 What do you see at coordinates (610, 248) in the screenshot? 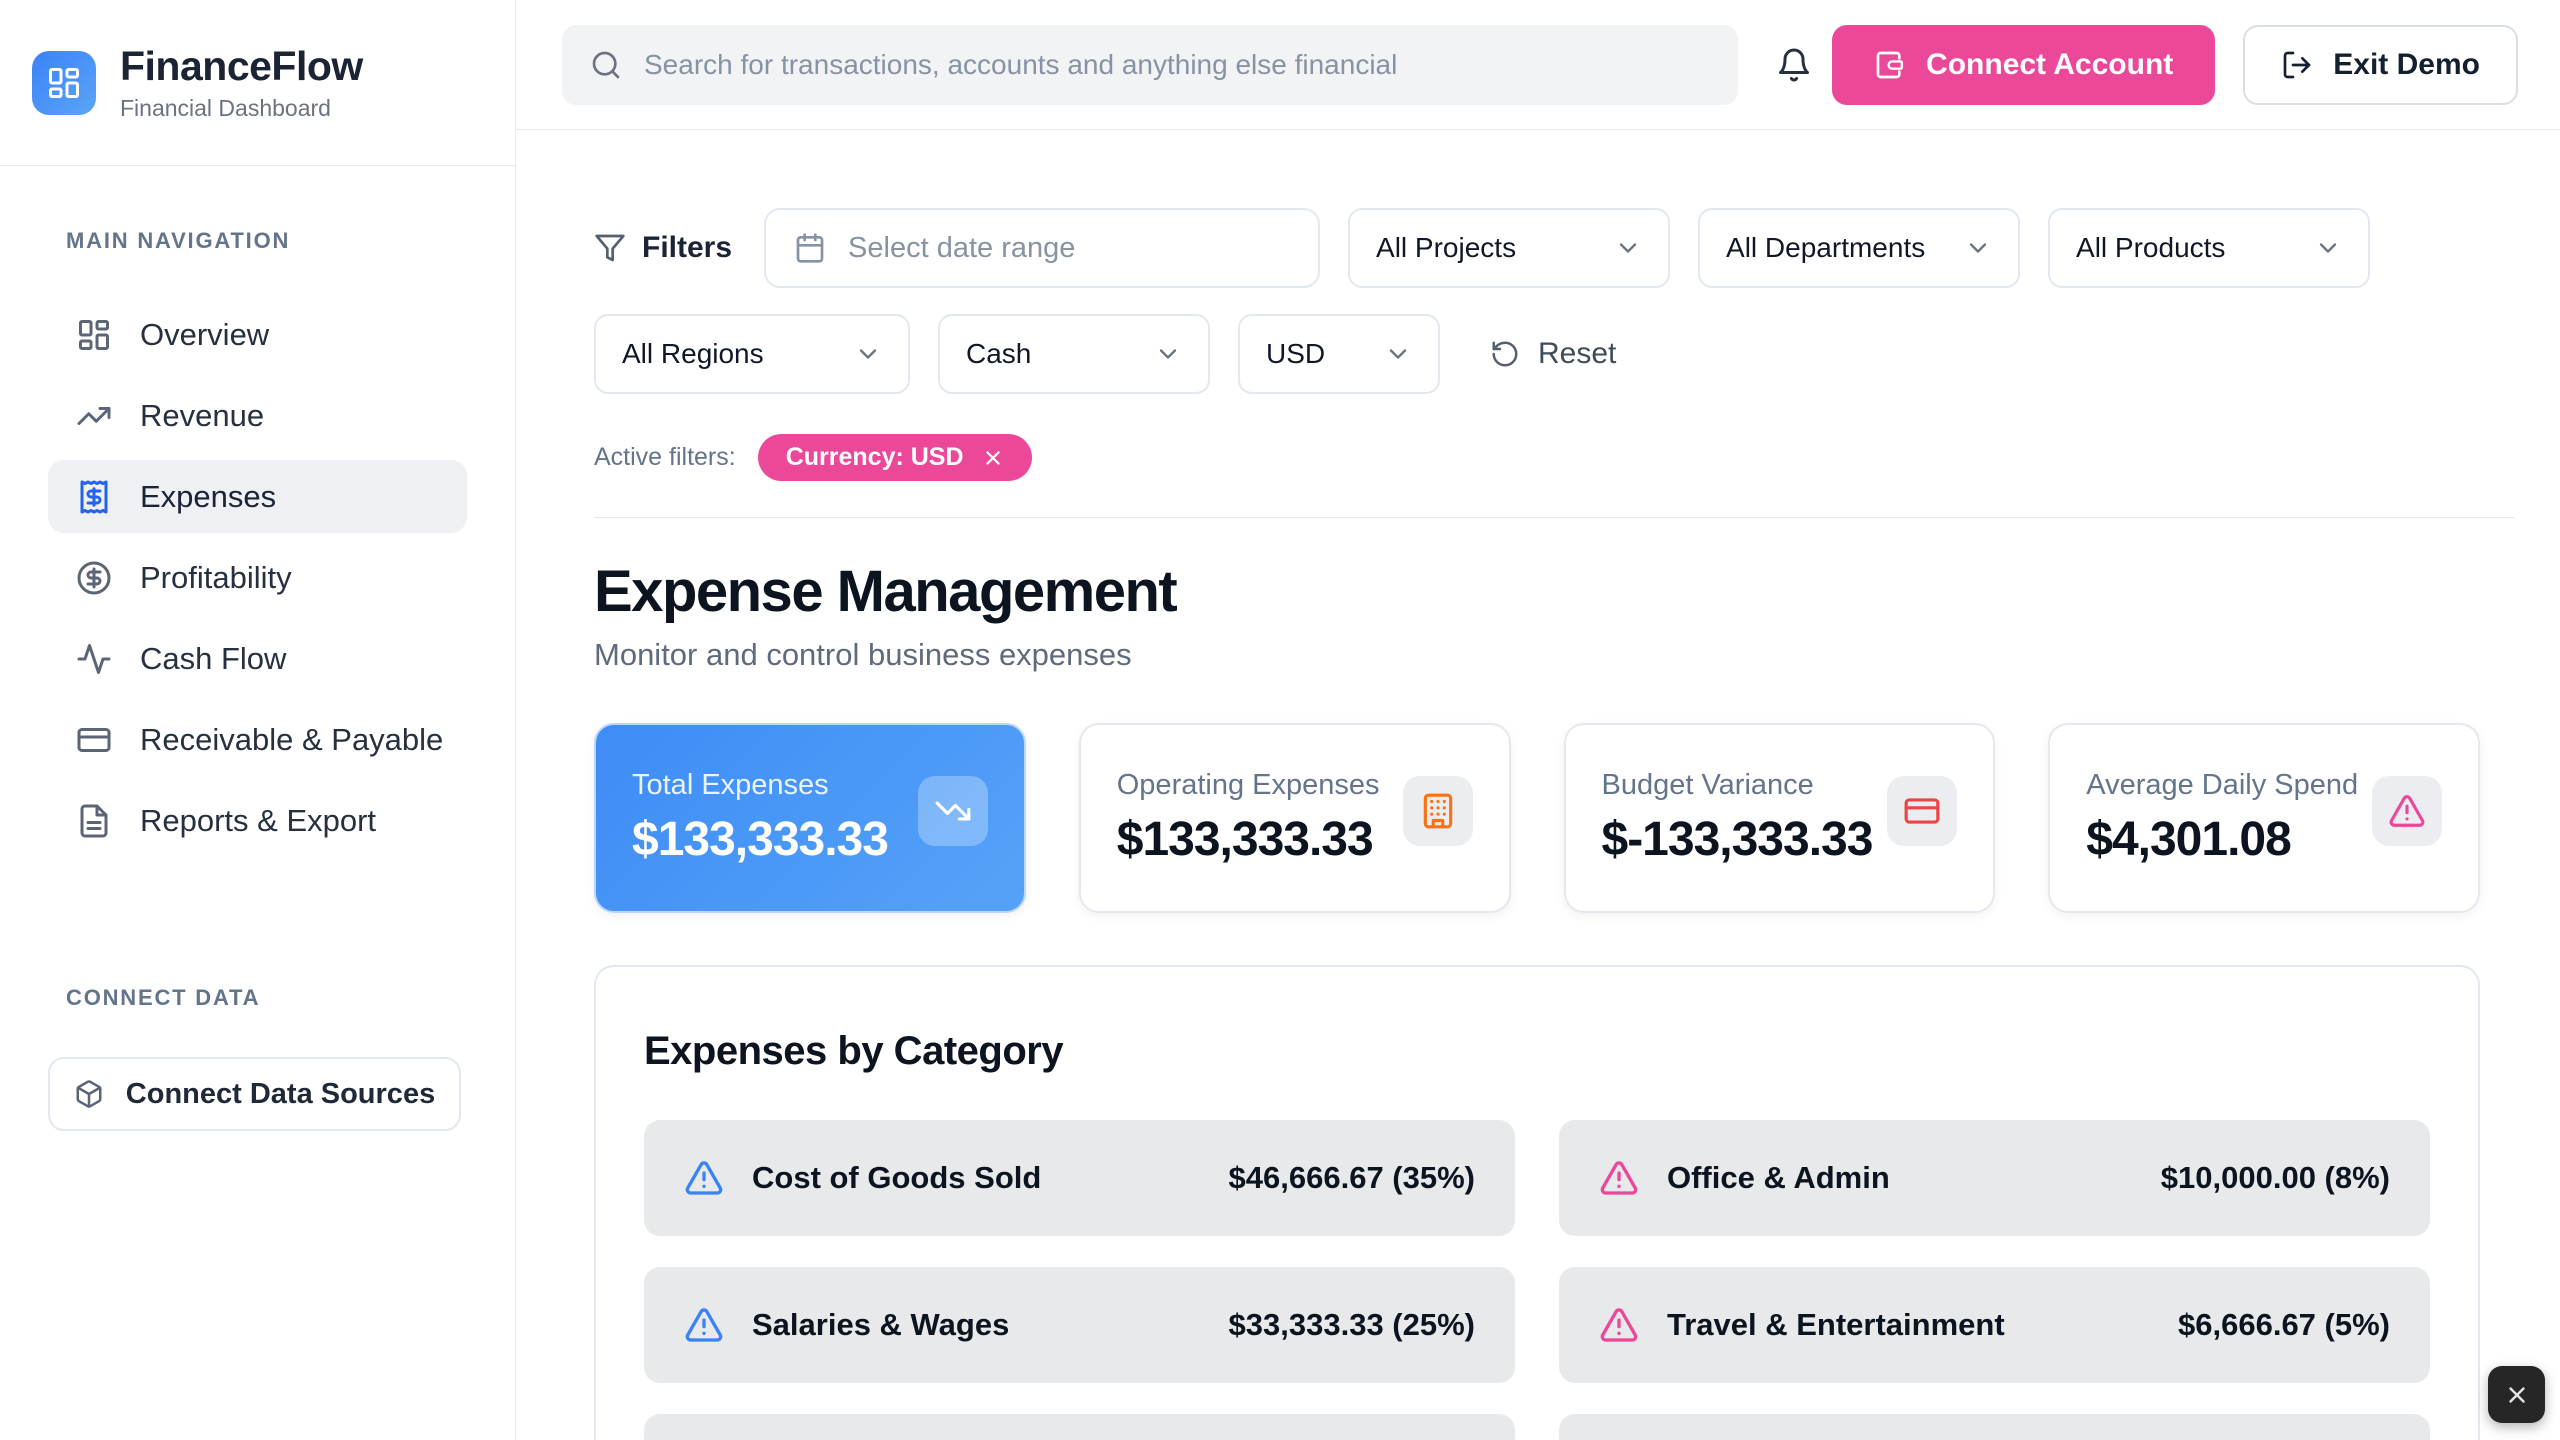
I see `filter-funnel-icon` at bounding box center [610, 248].